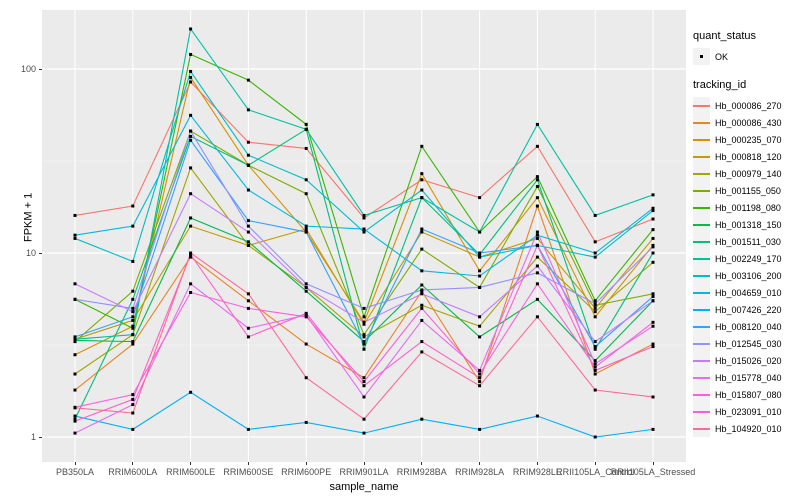  What do you see at coordinates (364, 472) in the screenshot?
I see `x-tick-label: RRIM901LA` at bounding box center [364, 472].